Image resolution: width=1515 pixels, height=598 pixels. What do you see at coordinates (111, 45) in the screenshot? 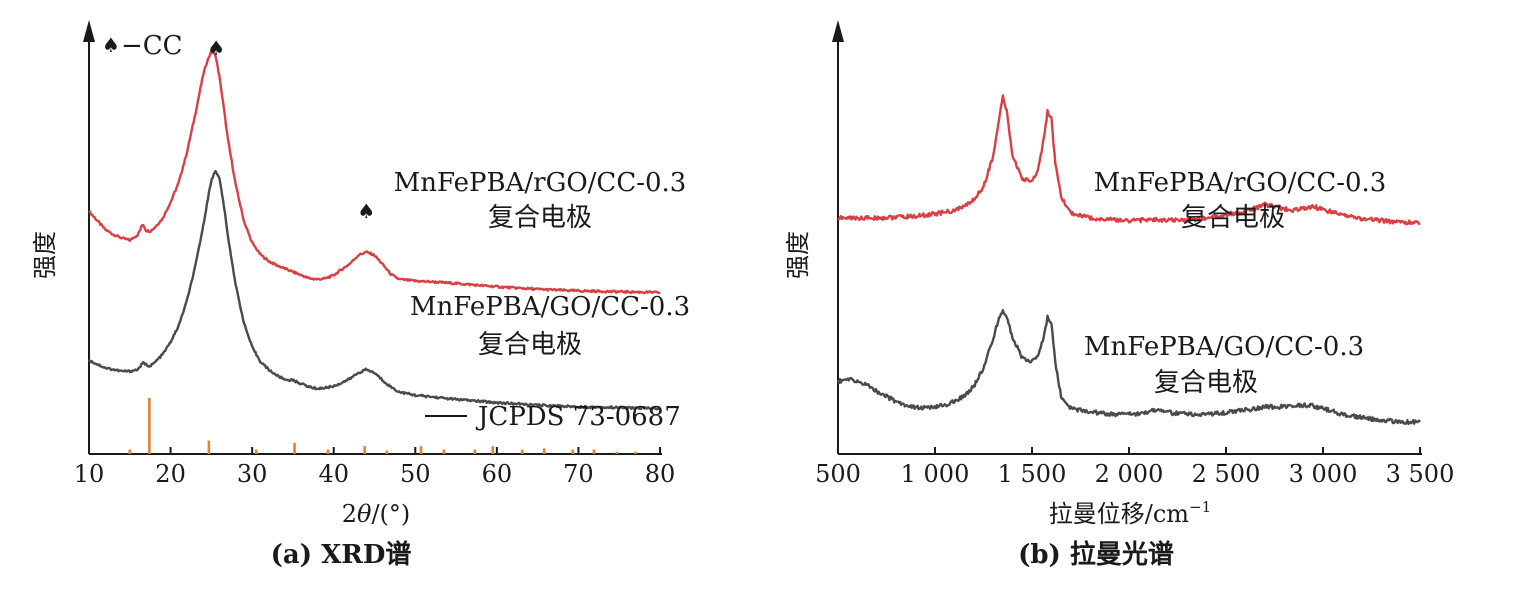
I see `panel-a-cc-legend-marker: ♠` at bounding box center [111, 45].